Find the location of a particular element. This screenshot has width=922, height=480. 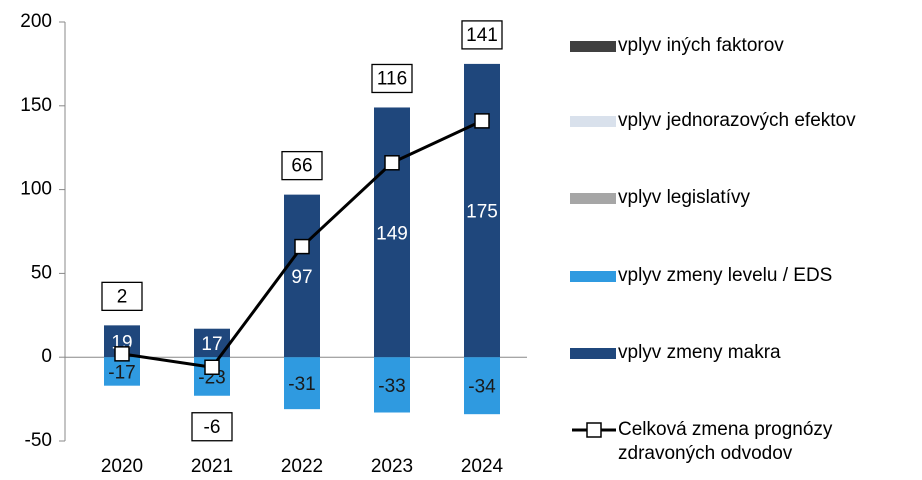

legend-item: vplyv zmeny levelu / EDS is located at coordinates (701, 276).